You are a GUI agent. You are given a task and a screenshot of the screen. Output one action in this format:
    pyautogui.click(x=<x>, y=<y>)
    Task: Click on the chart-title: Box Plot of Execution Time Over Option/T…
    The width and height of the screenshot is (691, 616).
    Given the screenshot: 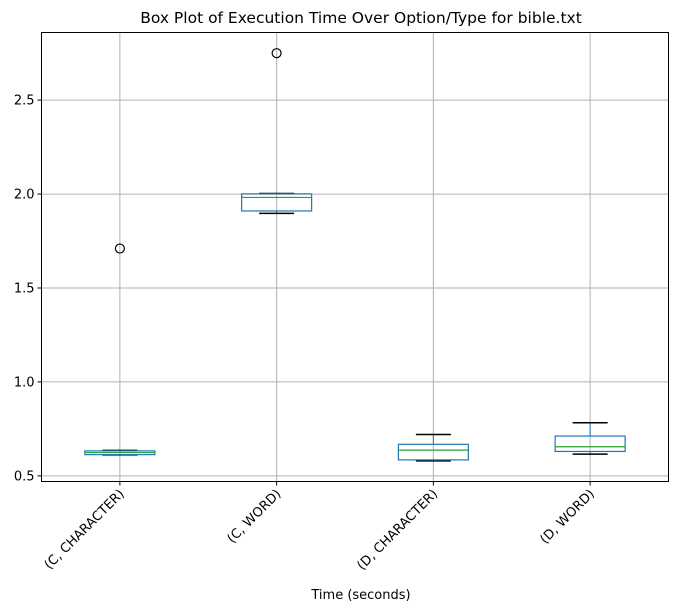 What is the action you would take?
    pyautogui.click(x=361, y=18)
    